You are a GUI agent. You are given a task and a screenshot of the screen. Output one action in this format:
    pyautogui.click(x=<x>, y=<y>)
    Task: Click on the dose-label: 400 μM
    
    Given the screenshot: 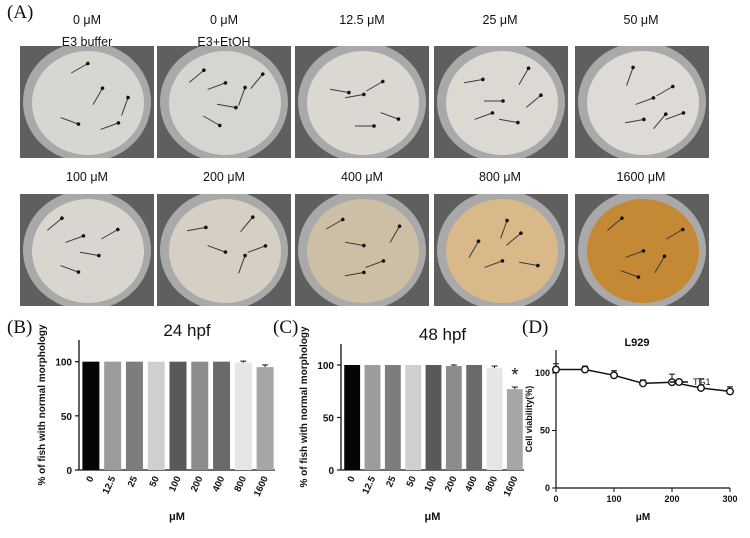 What is the action you would take?
    pyautogui.click(x=362, y=177)
    